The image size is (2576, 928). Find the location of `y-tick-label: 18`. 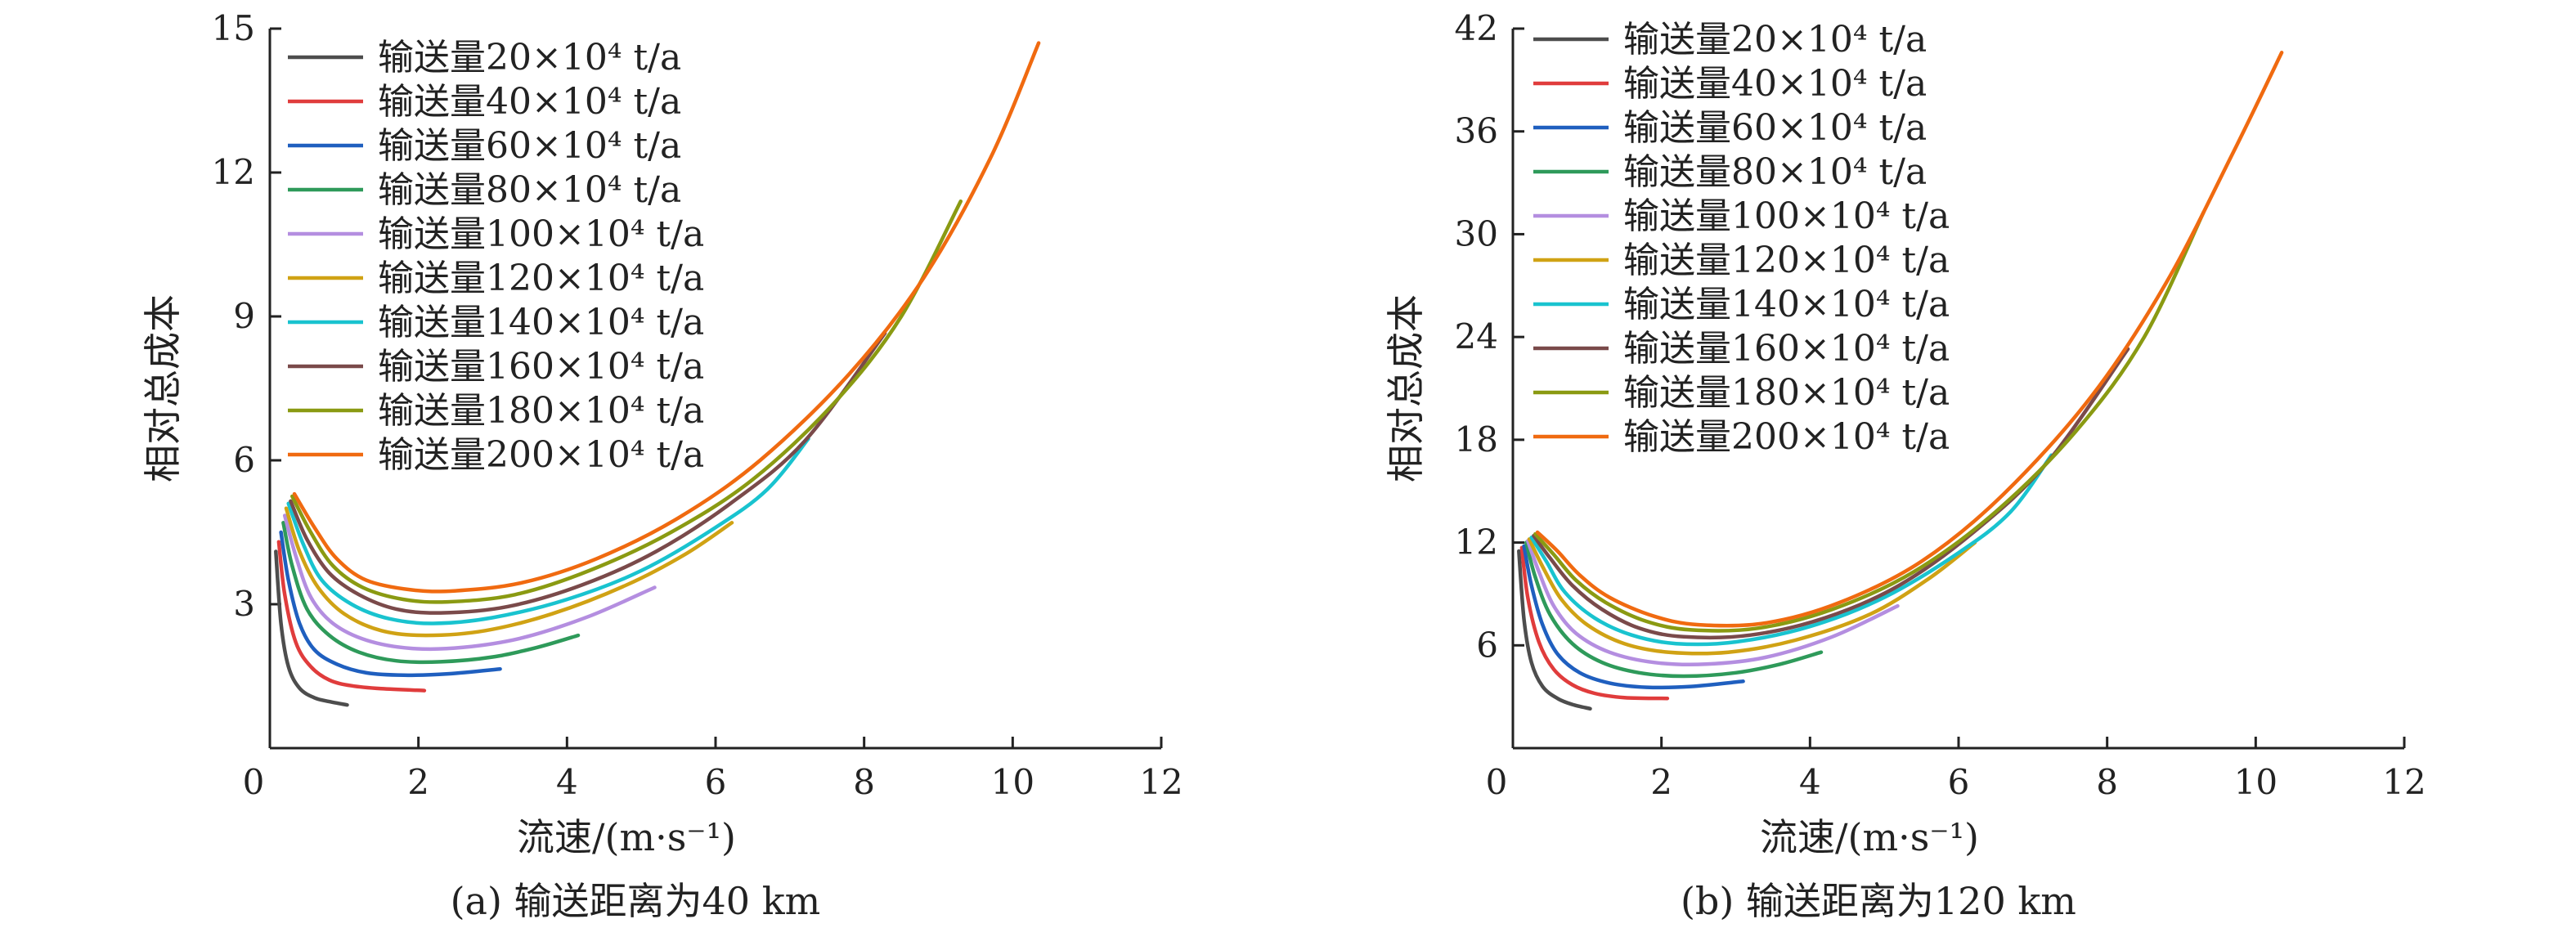

y-tick-label: 18 is located at coordinates (1476, 439).